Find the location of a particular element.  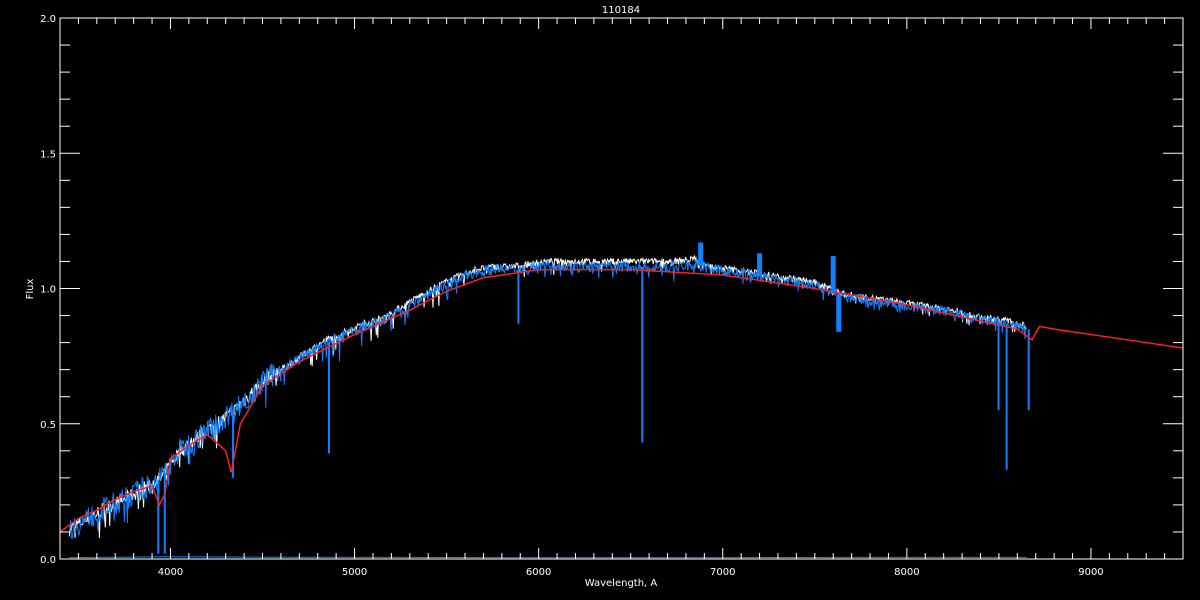

x-tick-label: 6000 is located at coordinates (538, 572).